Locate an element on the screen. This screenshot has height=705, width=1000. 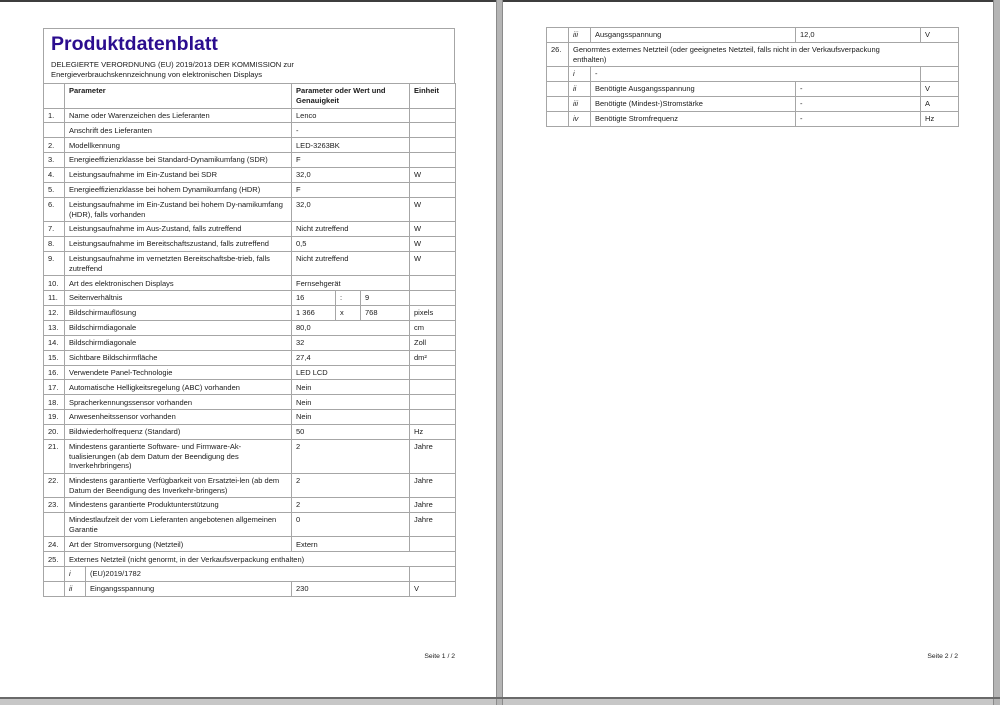
cell-value: 50 is located at coordinates (351, 432).